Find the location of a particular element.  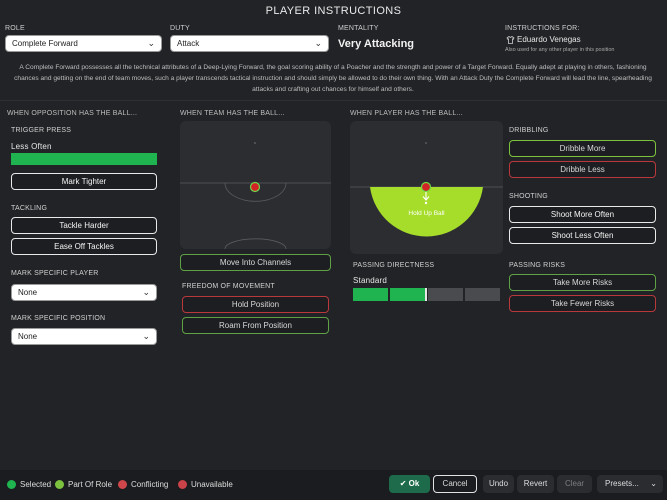

player-name: Eduardo Venegas is located at coordinates (549, 39).